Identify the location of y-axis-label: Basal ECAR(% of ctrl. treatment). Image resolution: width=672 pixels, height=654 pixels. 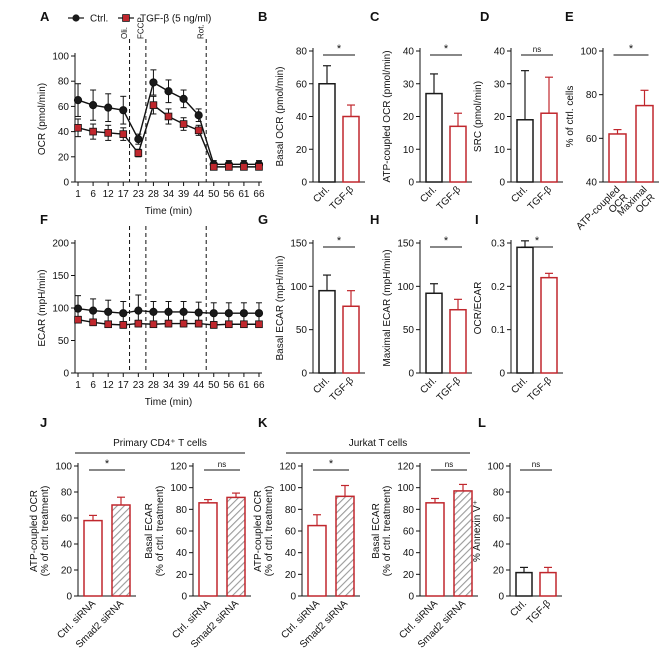
(155, 531).